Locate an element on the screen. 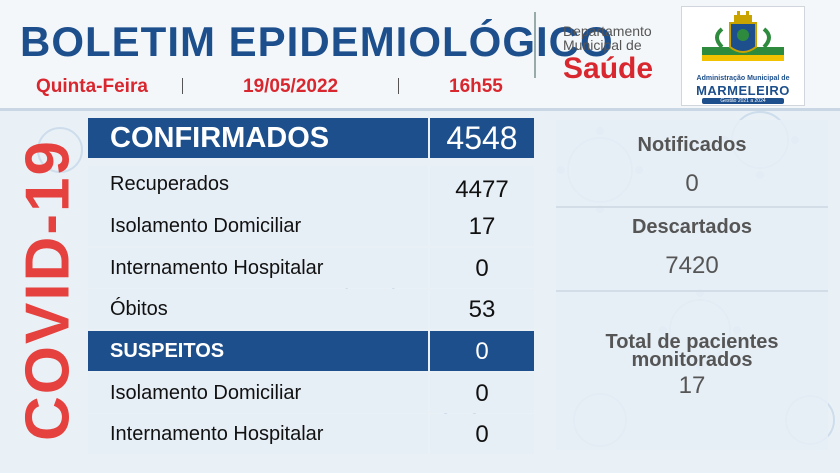 This screenshot has width=840, height=473. suspeitos-value: 0 is located at coordinates (482, 351).